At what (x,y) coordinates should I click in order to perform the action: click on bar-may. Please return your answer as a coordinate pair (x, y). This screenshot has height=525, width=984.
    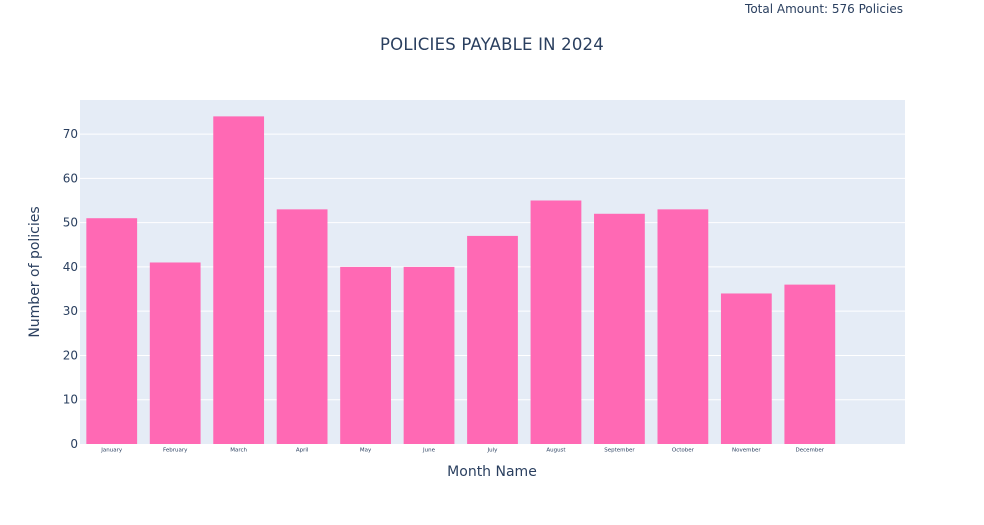
    Looking at the image, I should click on (365, 355).